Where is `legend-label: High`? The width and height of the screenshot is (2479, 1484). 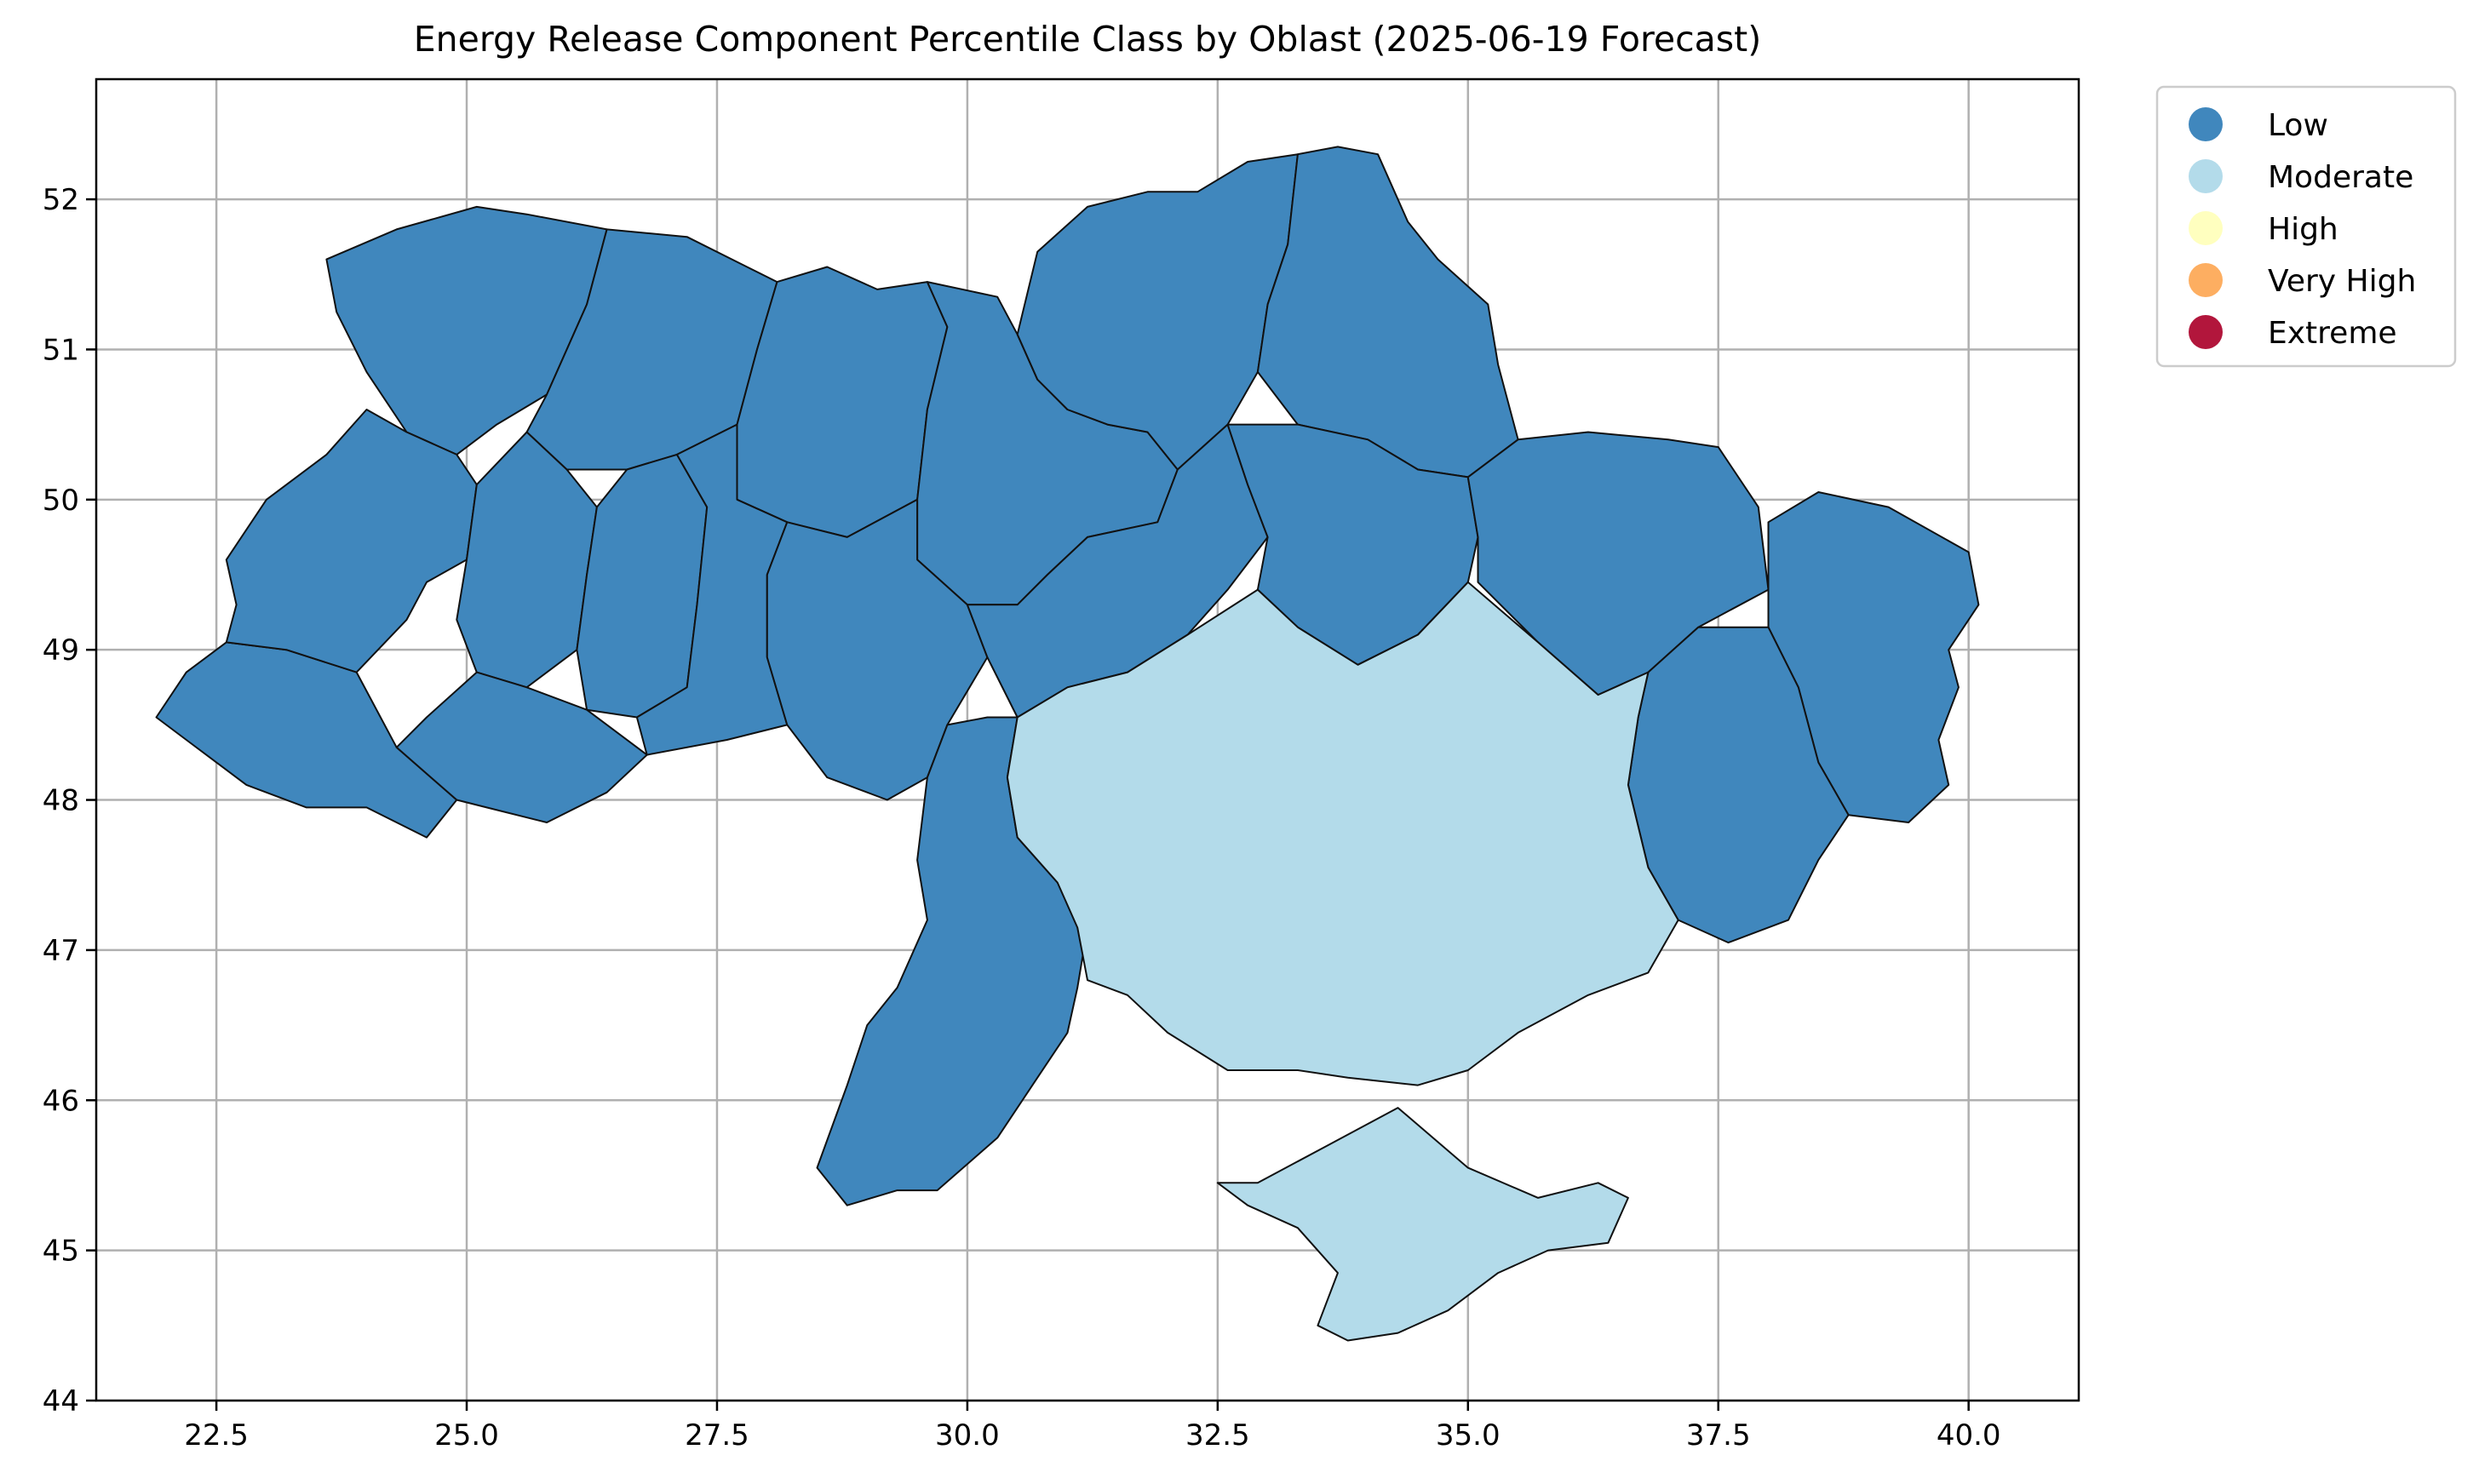 legend-label: High is located at coordinates (2303, 230).